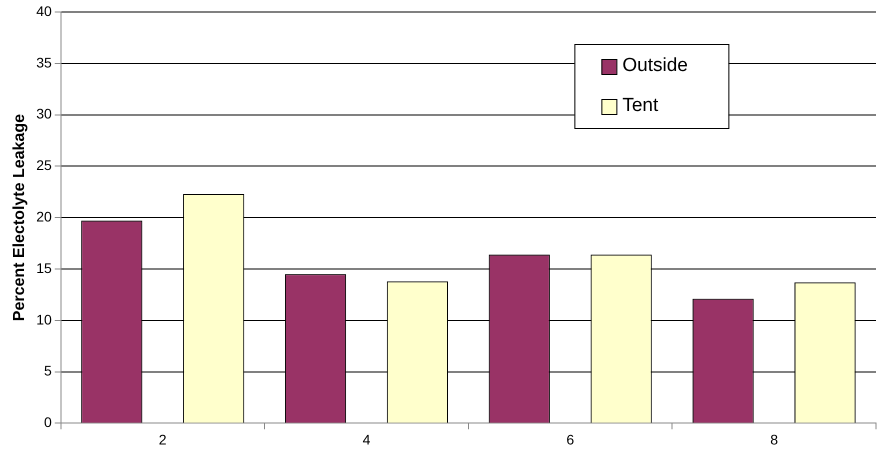  I want to click on x-tick-label: 2, so click(162, 439).